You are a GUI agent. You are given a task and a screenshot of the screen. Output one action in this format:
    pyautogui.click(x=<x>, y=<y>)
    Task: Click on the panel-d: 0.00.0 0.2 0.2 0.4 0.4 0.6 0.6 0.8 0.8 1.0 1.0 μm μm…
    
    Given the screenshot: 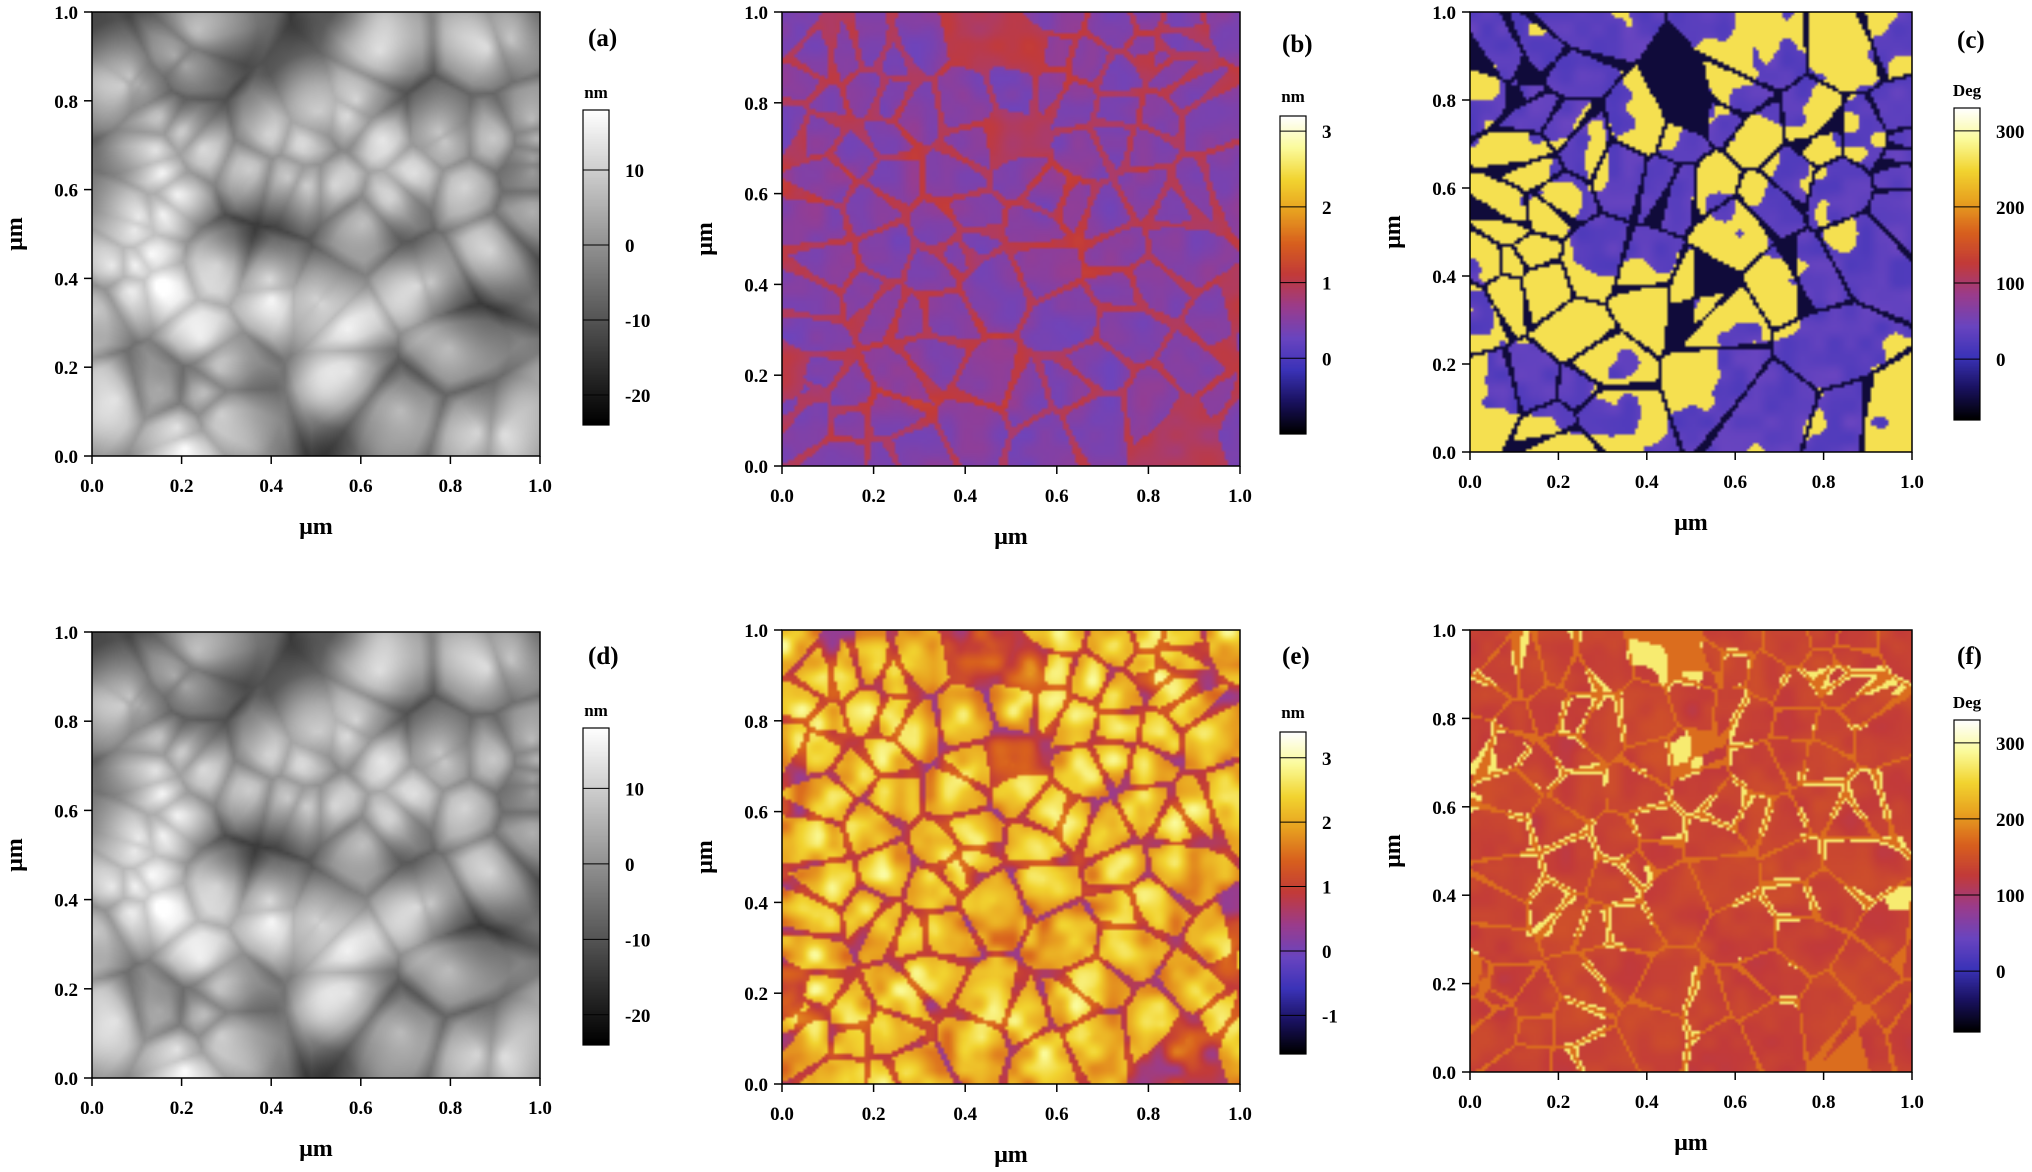 What is the action you would take?
    pyautogui.click(x=326, y=892)
    